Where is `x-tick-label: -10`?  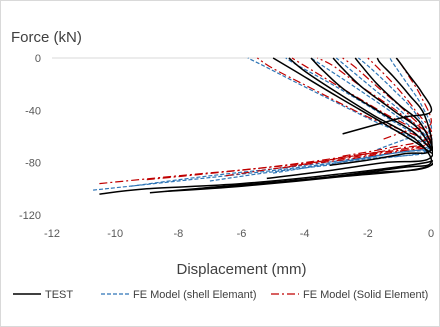 x-tick-label: -10 is located at coordinates (115, 234).